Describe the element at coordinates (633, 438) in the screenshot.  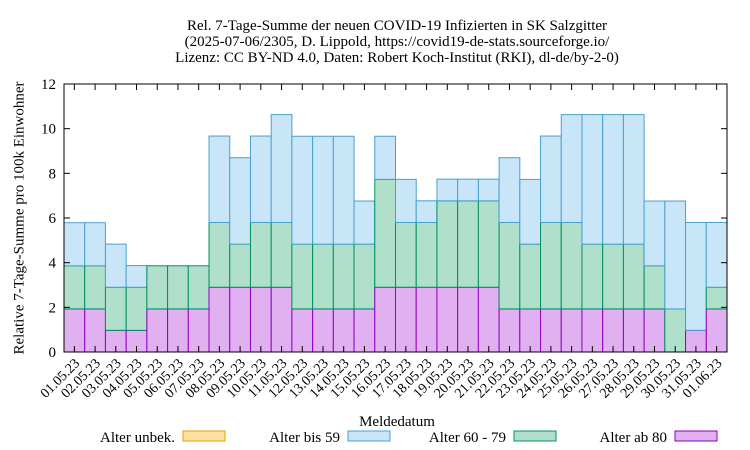
I see `legend-label: Alter ab 80` at that location.